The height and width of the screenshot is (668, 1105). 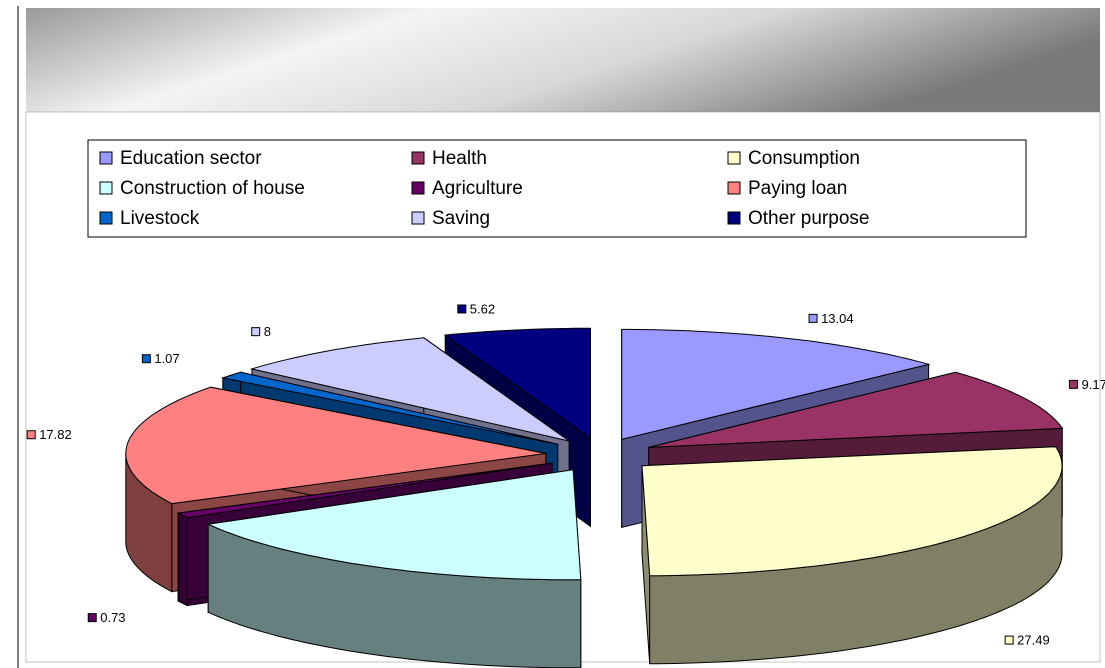 I want to click on legend-label: Construction of house, so click(x=212, y=188).